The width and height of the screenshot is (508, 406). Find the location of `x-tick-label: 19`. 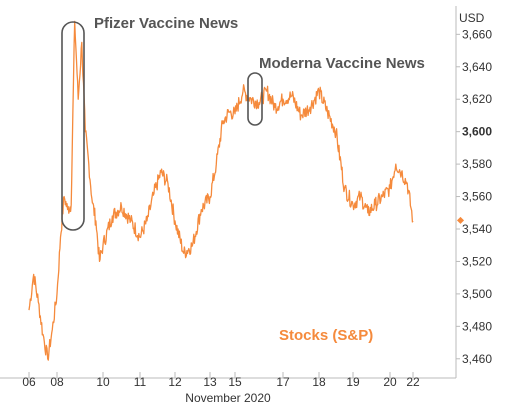

x-tick-label: 19 is located at coordinates (353, 382).